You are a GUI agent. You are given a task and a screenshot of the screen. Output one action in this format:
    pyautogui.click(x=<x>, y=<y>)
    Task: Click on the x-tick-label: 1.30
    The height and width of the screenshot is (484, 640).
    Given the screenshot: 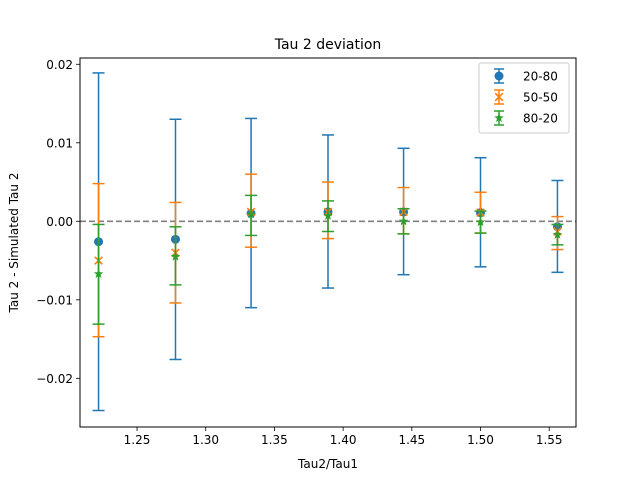 What is the action you would take?
    pyautogui.click(x=205, y=440)
    